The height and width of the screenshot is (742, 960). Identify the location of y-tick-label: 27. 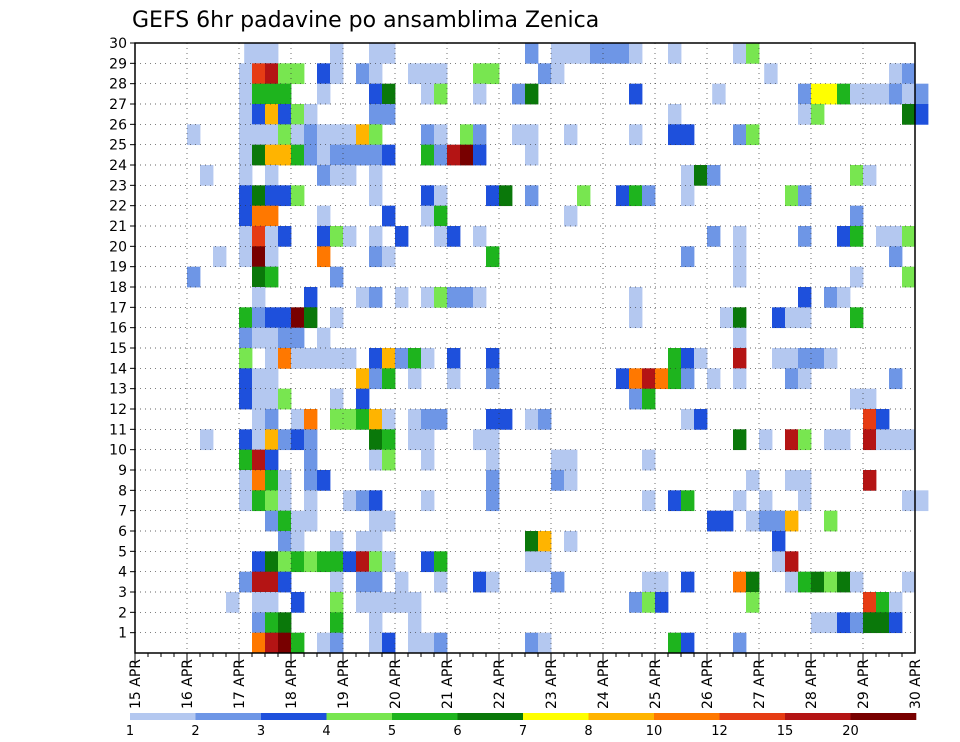
(118, 105).